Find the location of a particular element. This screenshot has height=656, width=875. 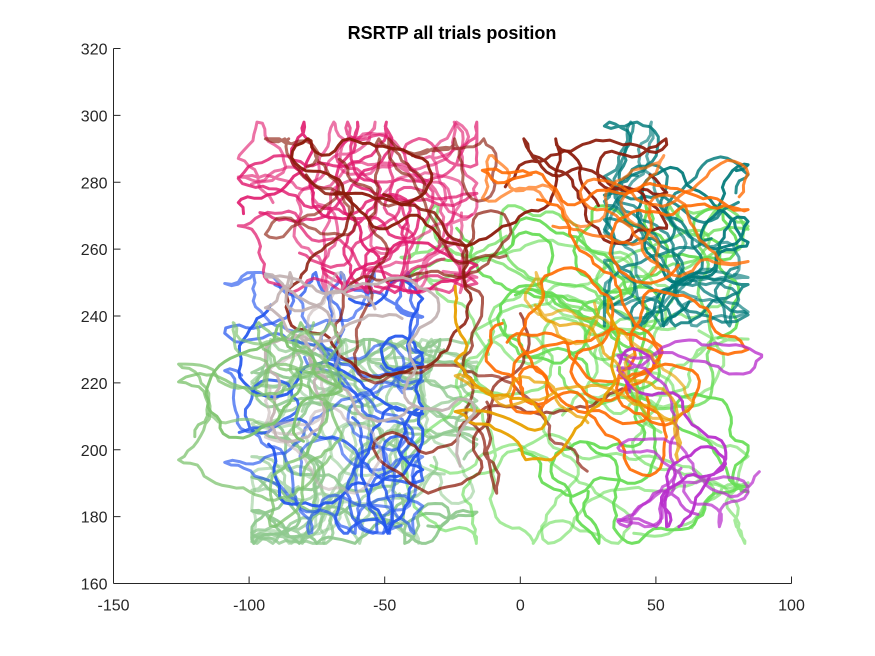

y-tick-label: 280 is located at coordinates (94, 183).